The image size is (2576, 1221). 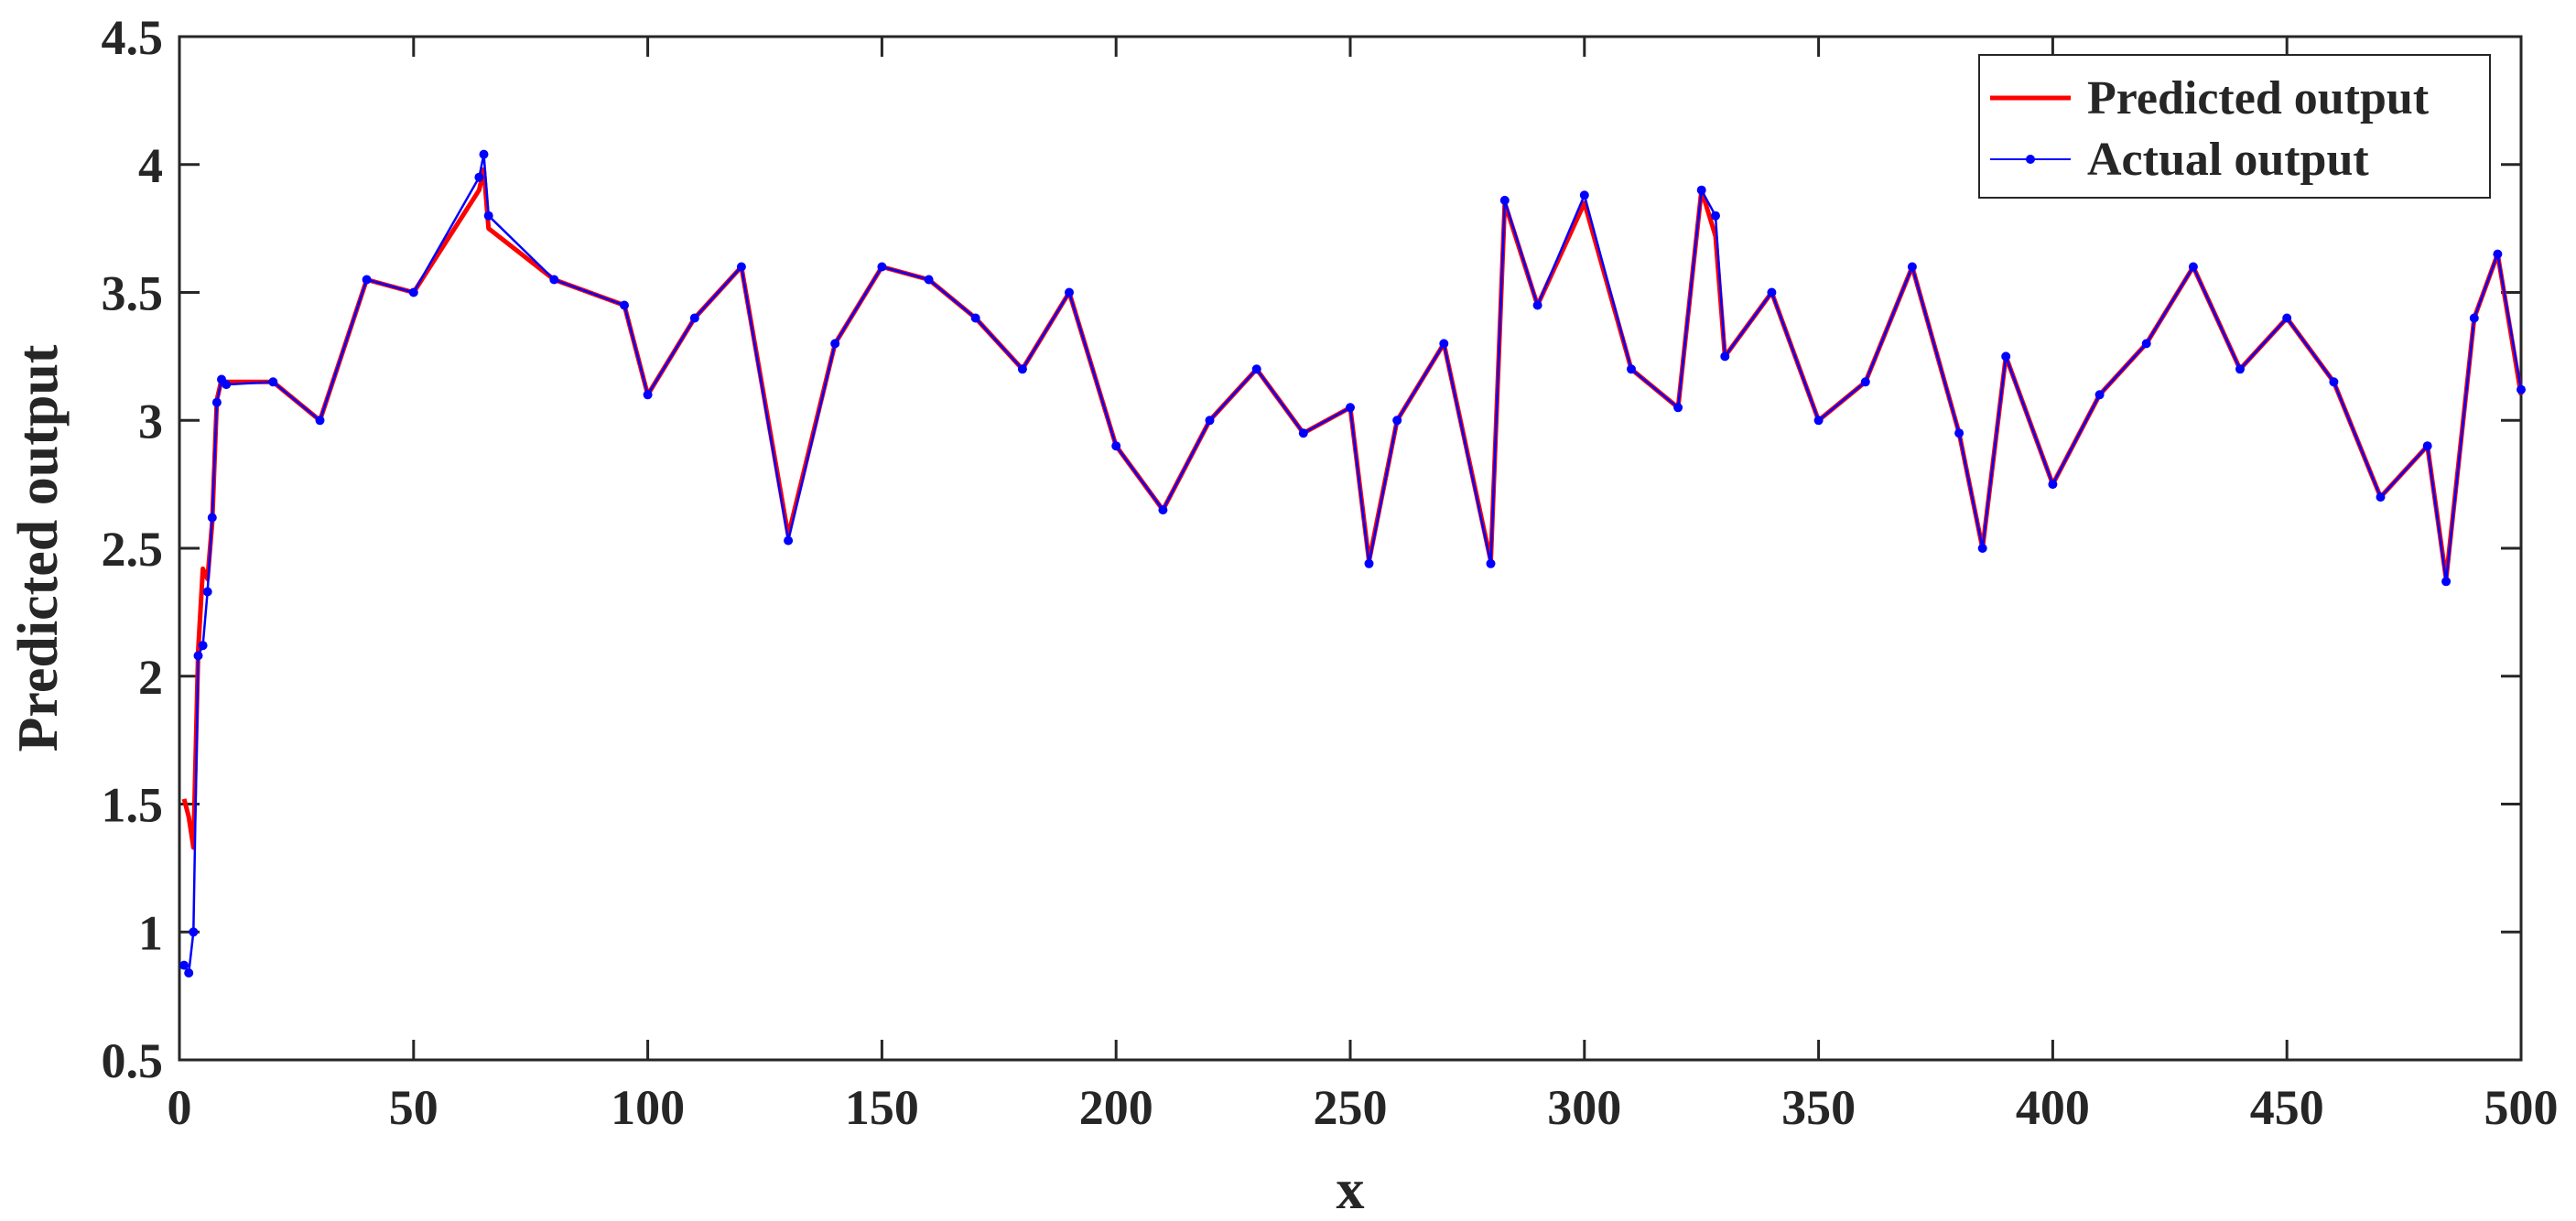 What do you see at coordinates (133, 1060) in the screenshot?
I see `y-tick-label: 0.5` at bounding box center [133, 1060].